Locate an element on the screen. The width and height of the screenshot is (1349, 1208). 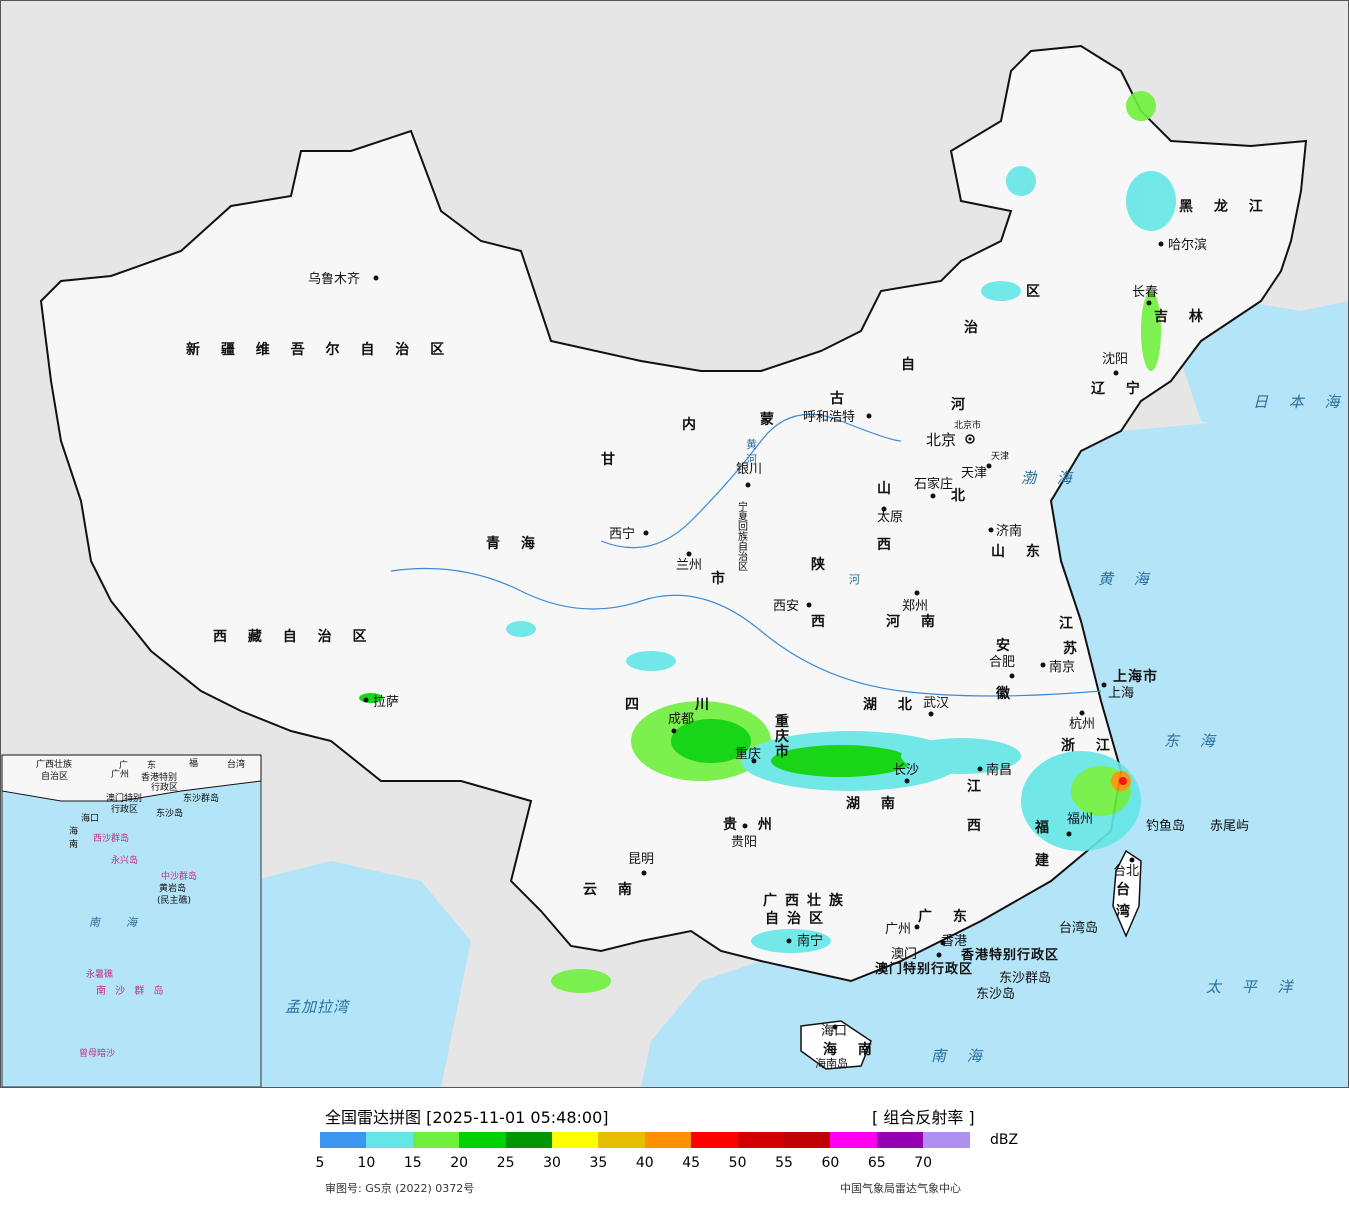
province-label: 台 is located at coordinates (1127, 889).